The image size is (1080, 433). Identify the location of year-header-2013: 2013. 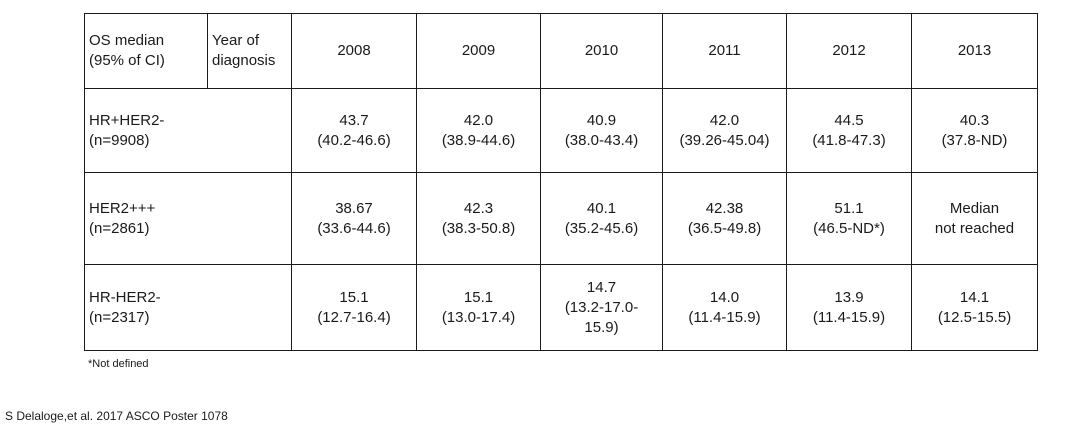
(974, 51).